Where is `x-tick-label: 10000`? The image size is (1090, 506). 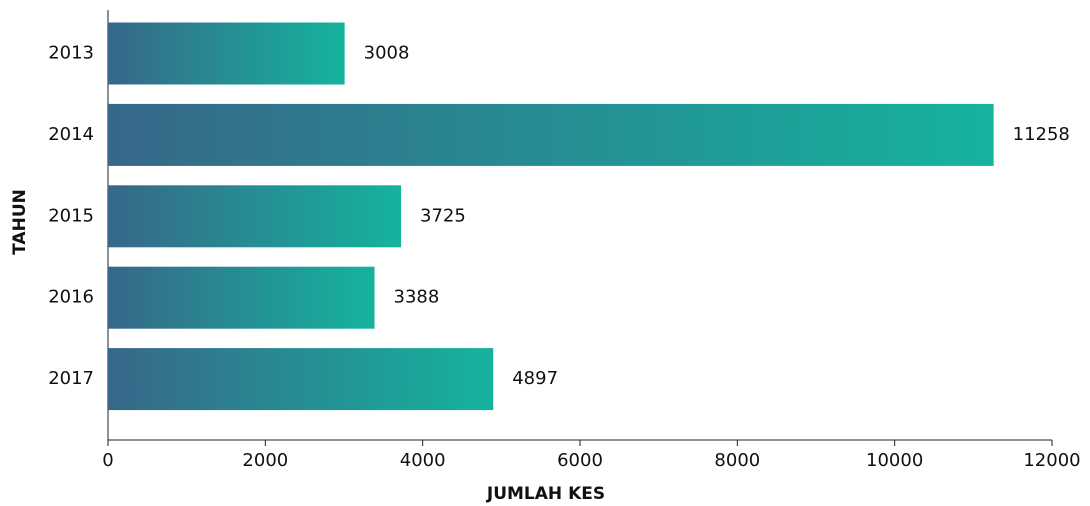 x-tick-label: 10000 is located at coordinates (894, 460).